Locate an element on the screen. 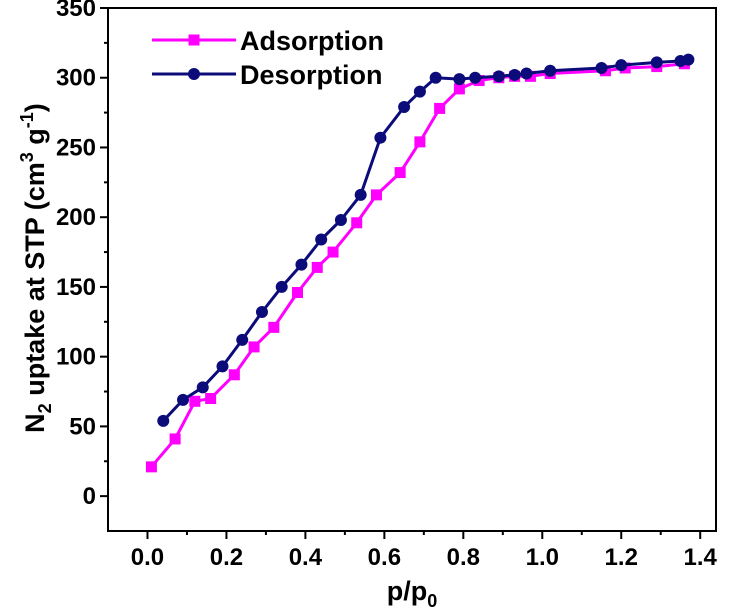  legend-label: Adsorption is located at coordinates (312, 41).